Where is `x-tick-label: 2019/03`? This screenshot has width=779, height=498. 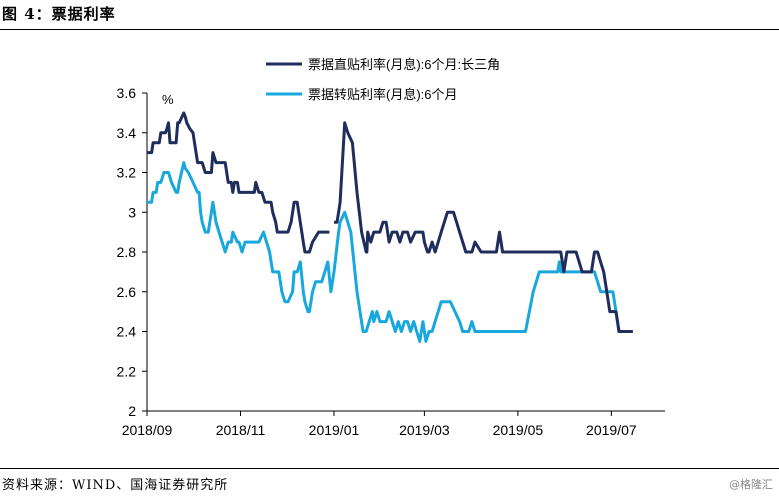
x-tick-label: 2019/03 is located at coordinates (424, 430).